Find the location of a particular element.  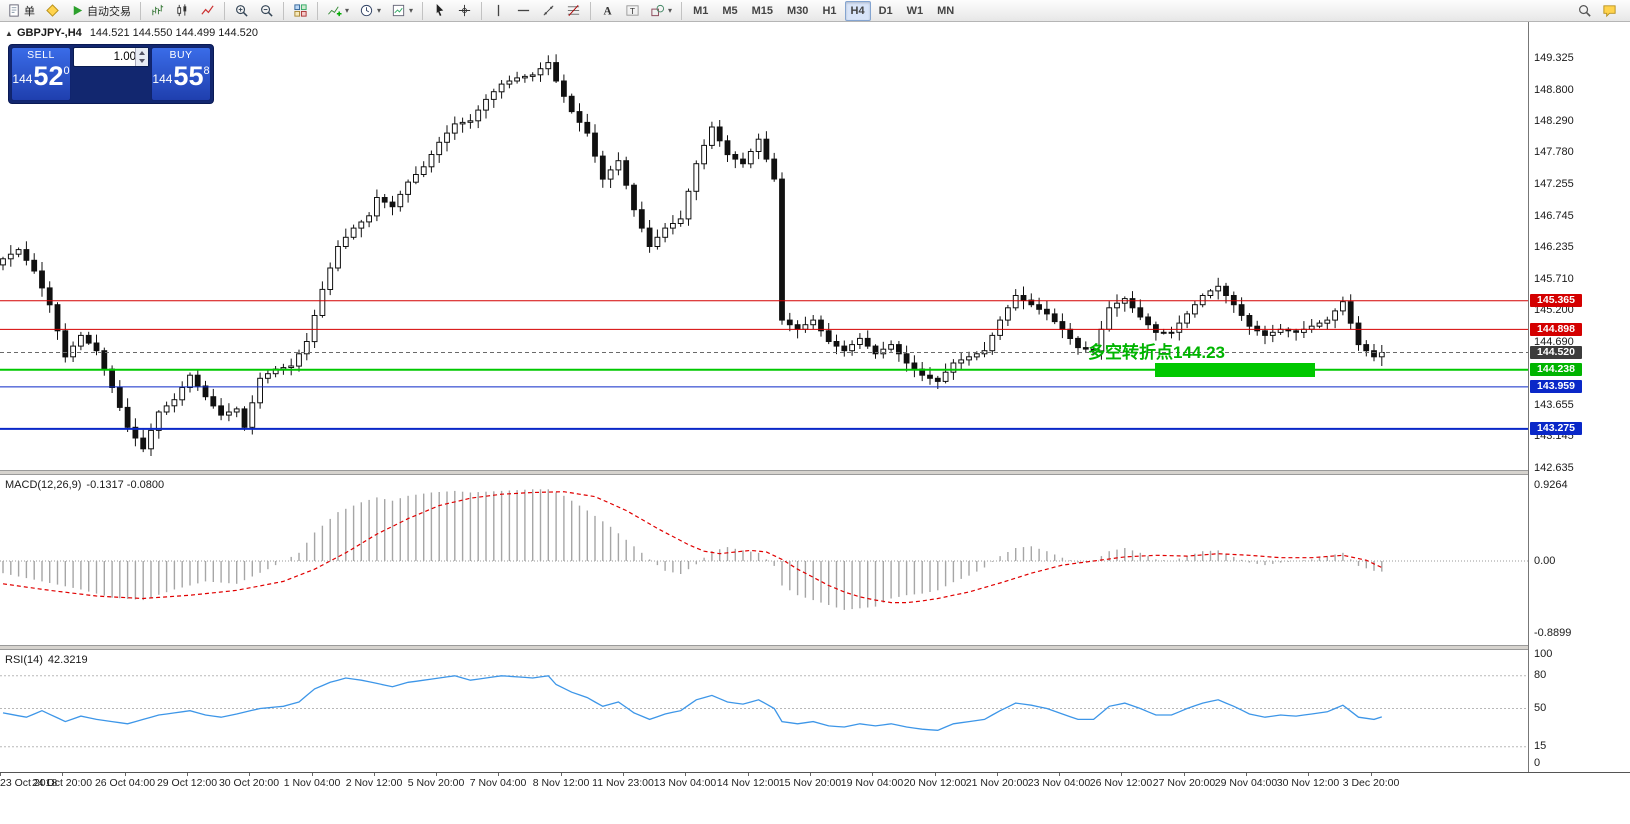

price-line-label: 143.959 is located at coordinates (1556, 387).